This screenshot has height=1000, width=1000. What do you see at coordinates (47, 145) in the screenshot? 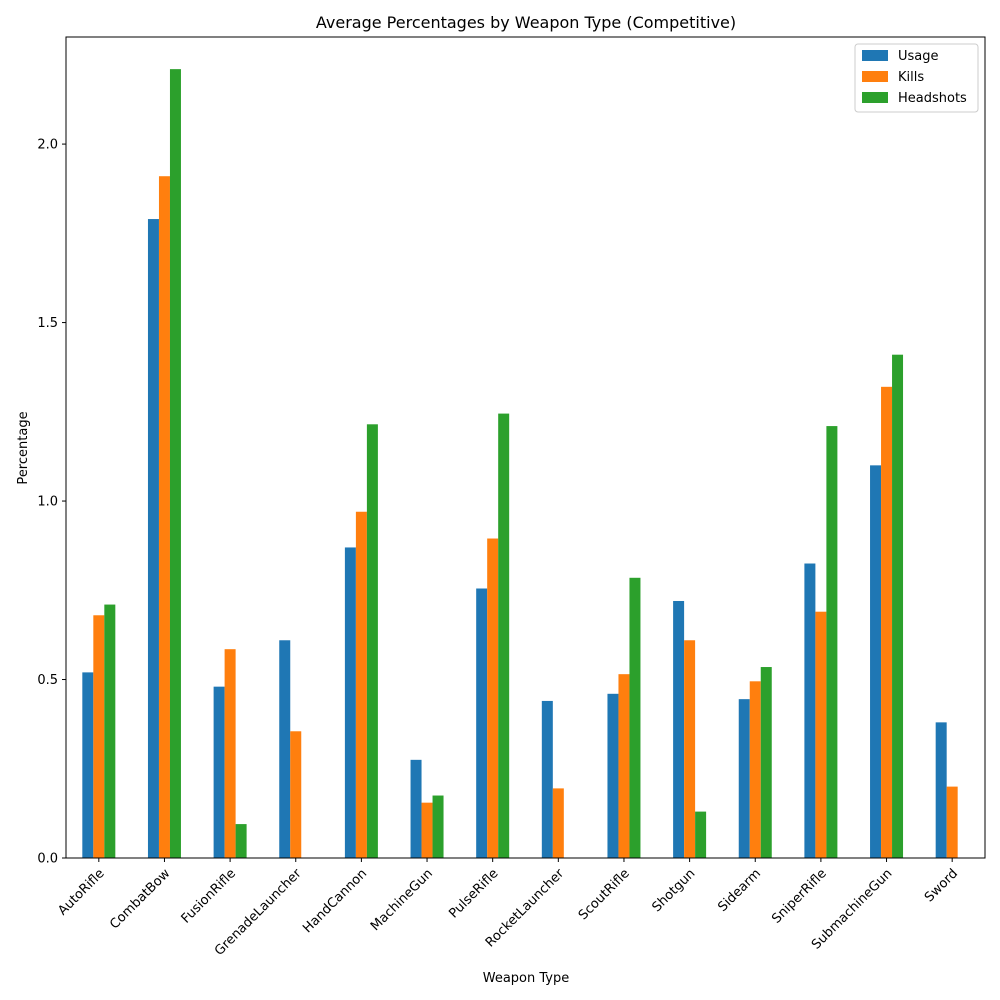
I see `y-tick-label: 2.0` at bounding box center [47, 145].